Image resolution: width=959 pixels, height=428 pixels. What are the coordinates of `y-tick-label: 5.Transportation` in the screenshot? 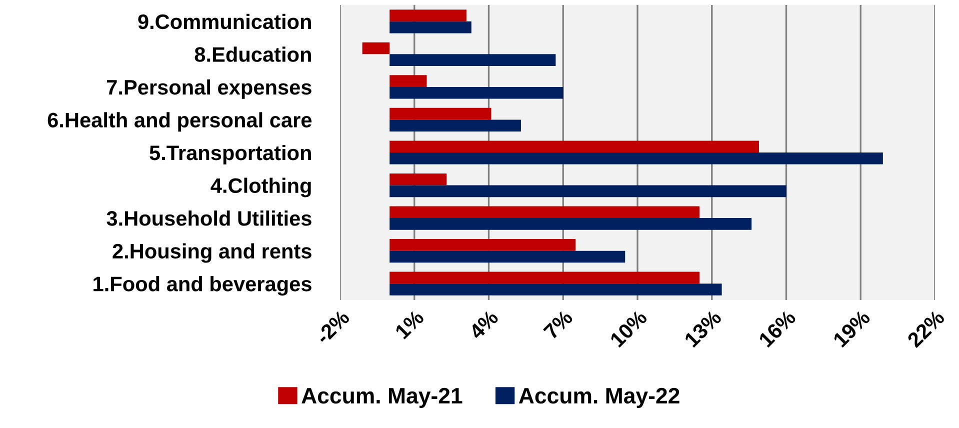 It's located at (230, 154).